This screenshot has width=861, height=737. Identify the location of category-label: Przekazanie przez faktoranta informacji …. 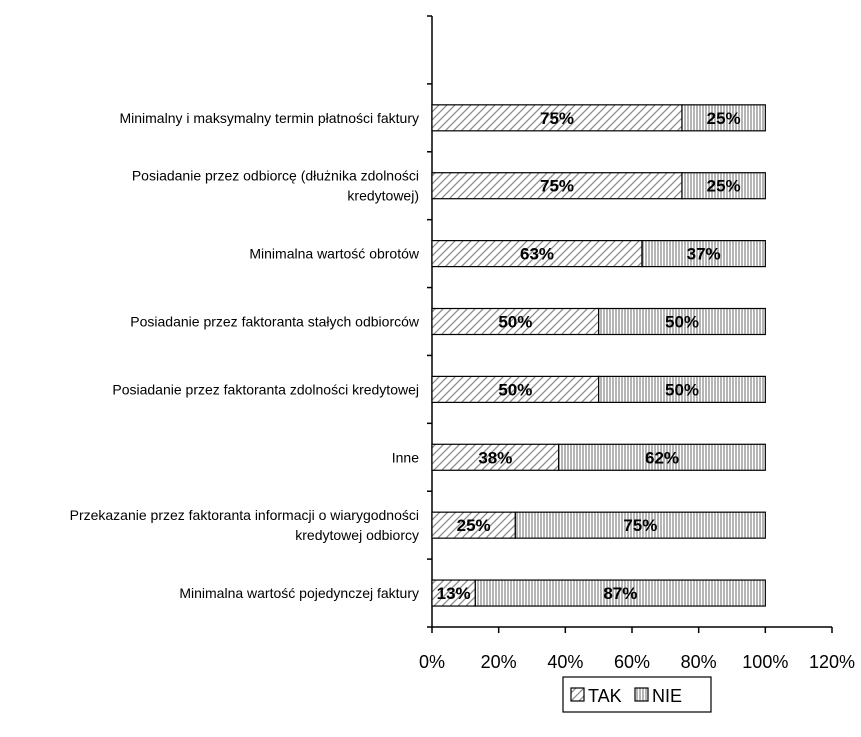
(244, 525).